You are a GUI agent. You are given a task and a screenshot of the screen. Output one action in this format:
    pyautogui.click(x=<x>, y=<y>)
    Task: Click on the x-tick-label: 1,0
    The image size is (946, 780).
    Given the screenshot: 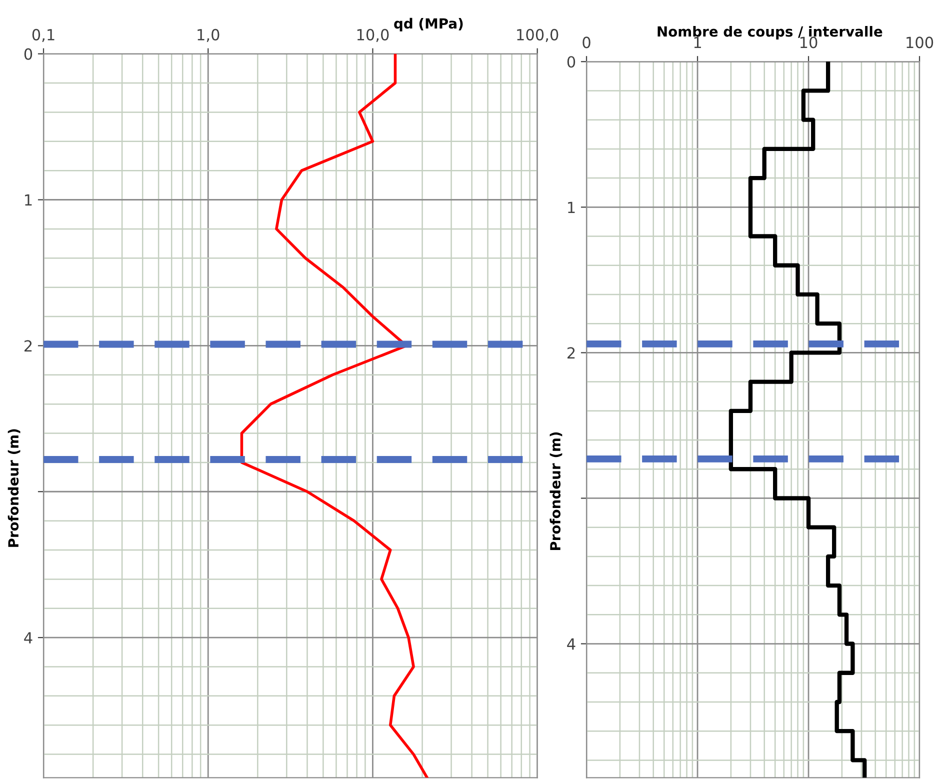 What is the action you would take?
    pyautogui.click(x=209, y=35)
    